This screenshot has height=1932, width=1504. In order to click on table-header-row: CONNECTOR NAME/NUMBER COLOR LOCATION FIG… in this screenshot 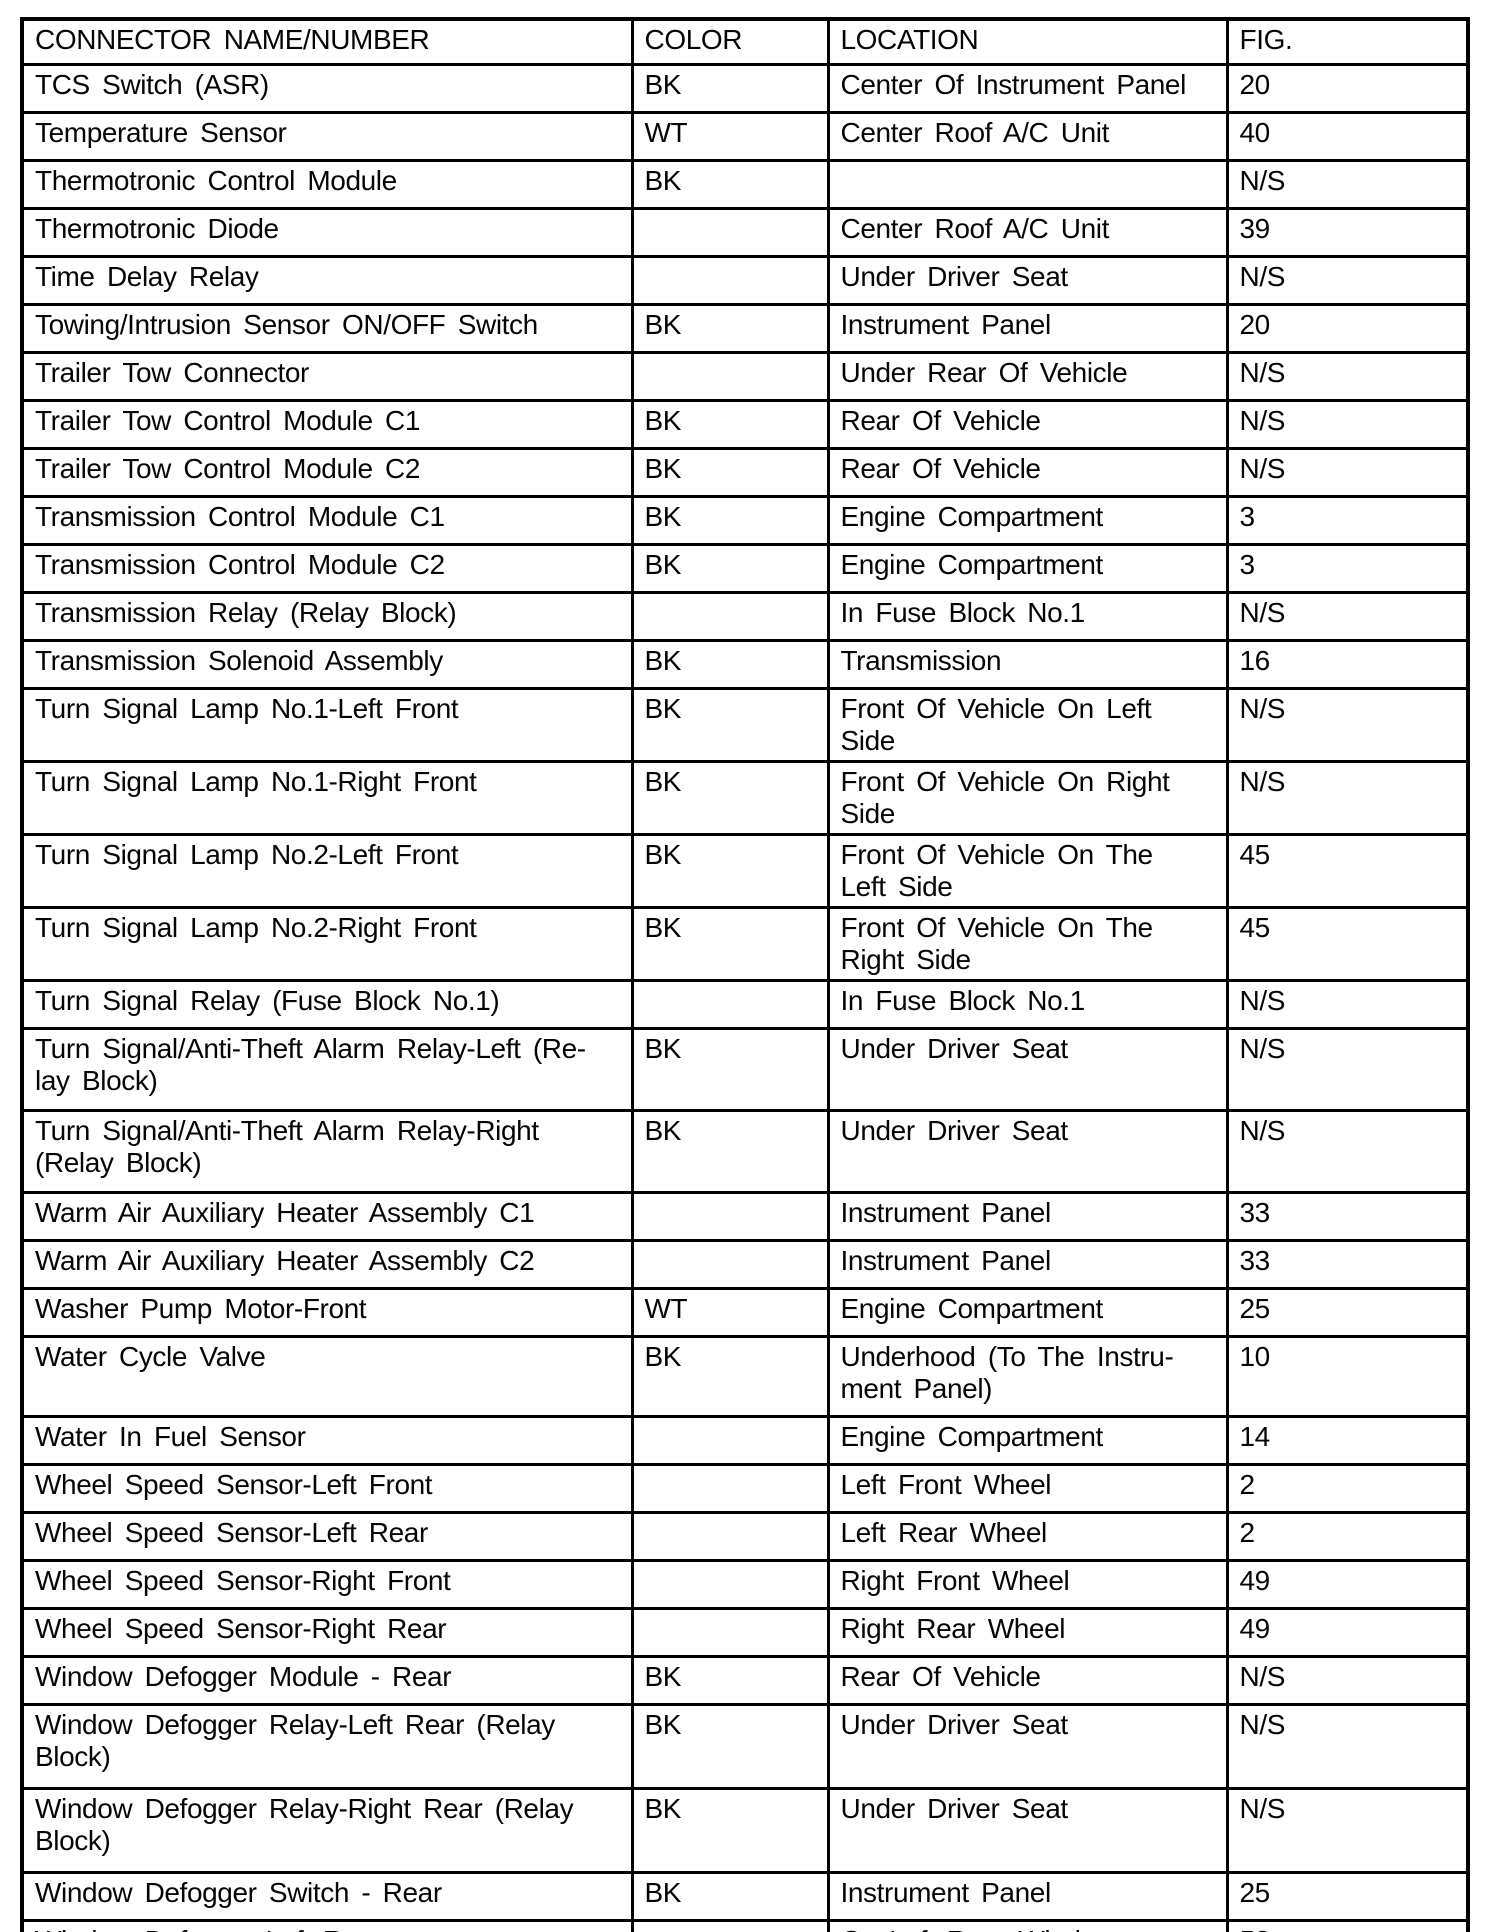, I will do `click(745, 41)`.